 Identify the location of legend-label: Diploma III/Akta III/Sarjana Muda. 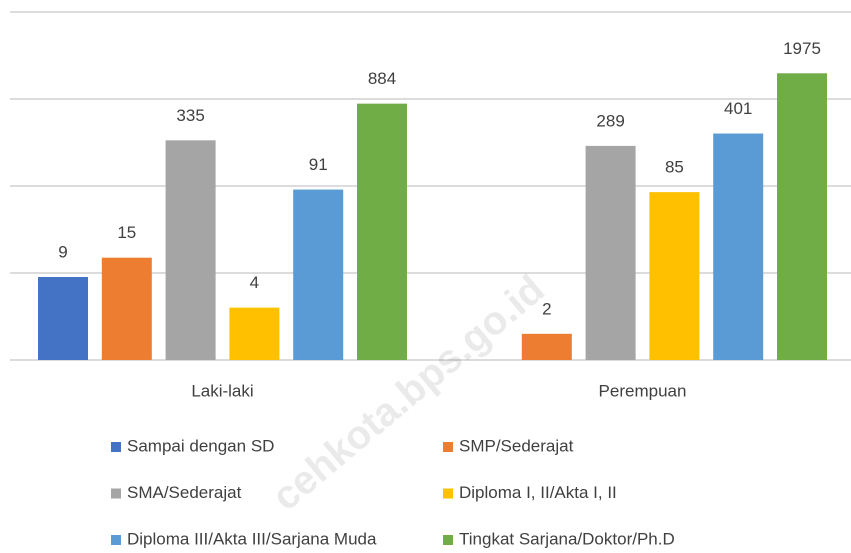
(252, 538).